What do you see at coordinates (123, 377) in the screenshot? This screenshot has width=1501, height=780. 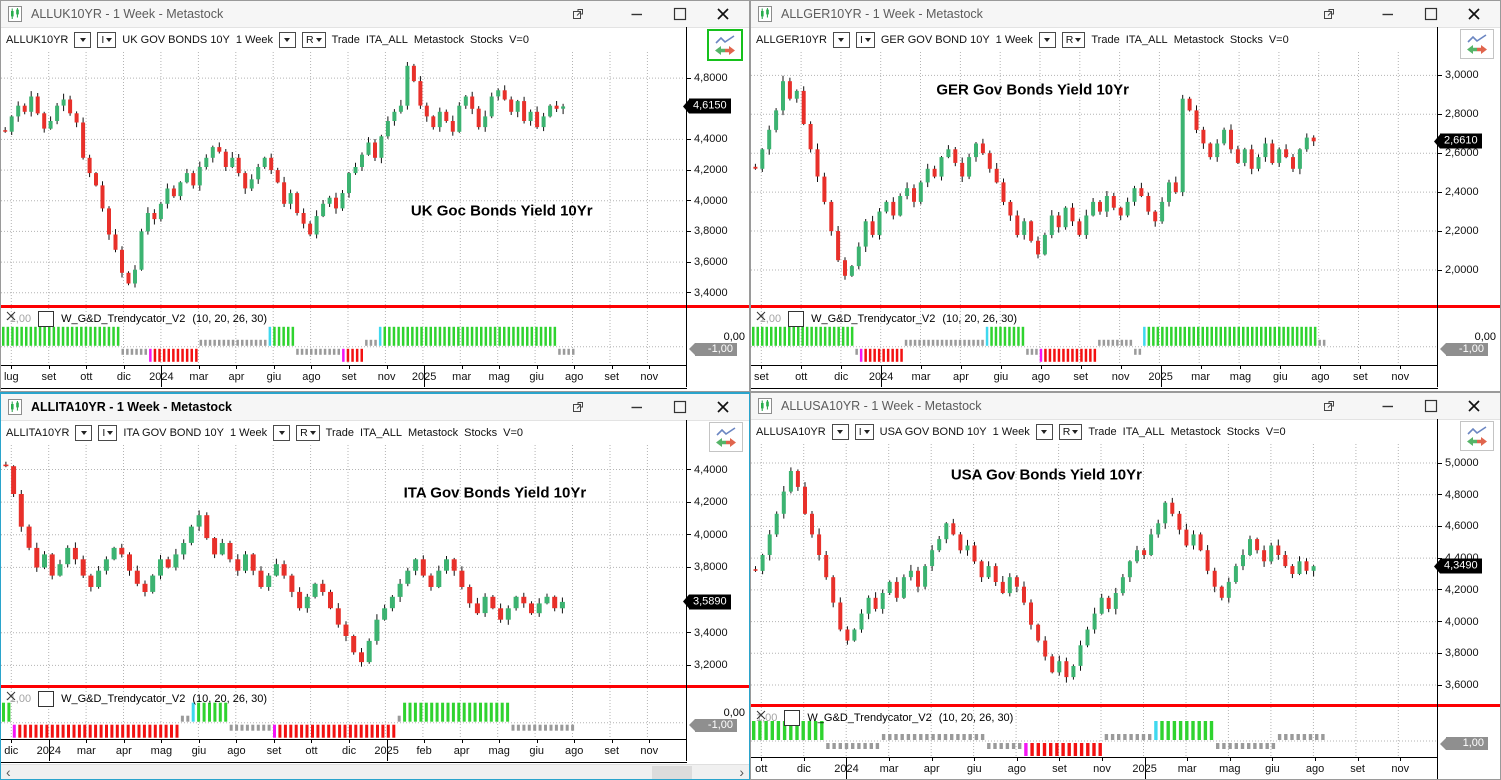 I see `x-axis-label: dic` at bounding box center [123, 377].